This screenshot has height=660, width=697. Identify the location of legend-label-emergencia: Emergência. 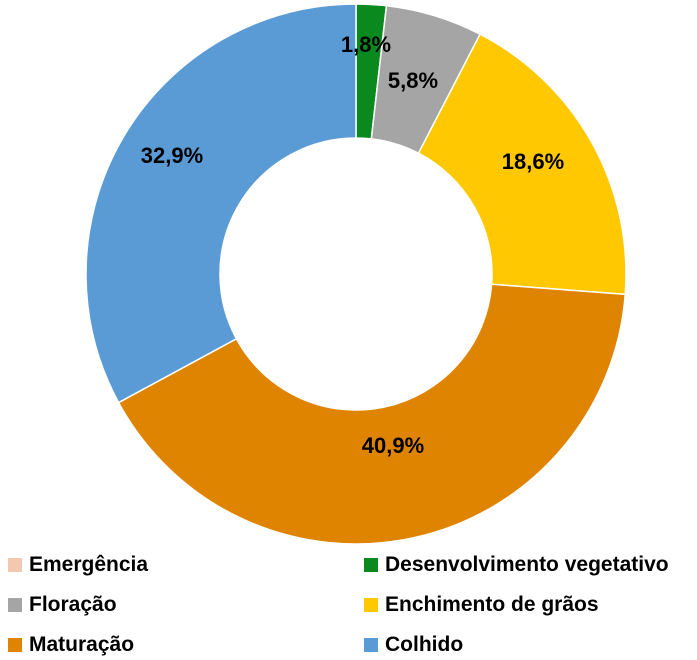
(89, 564).